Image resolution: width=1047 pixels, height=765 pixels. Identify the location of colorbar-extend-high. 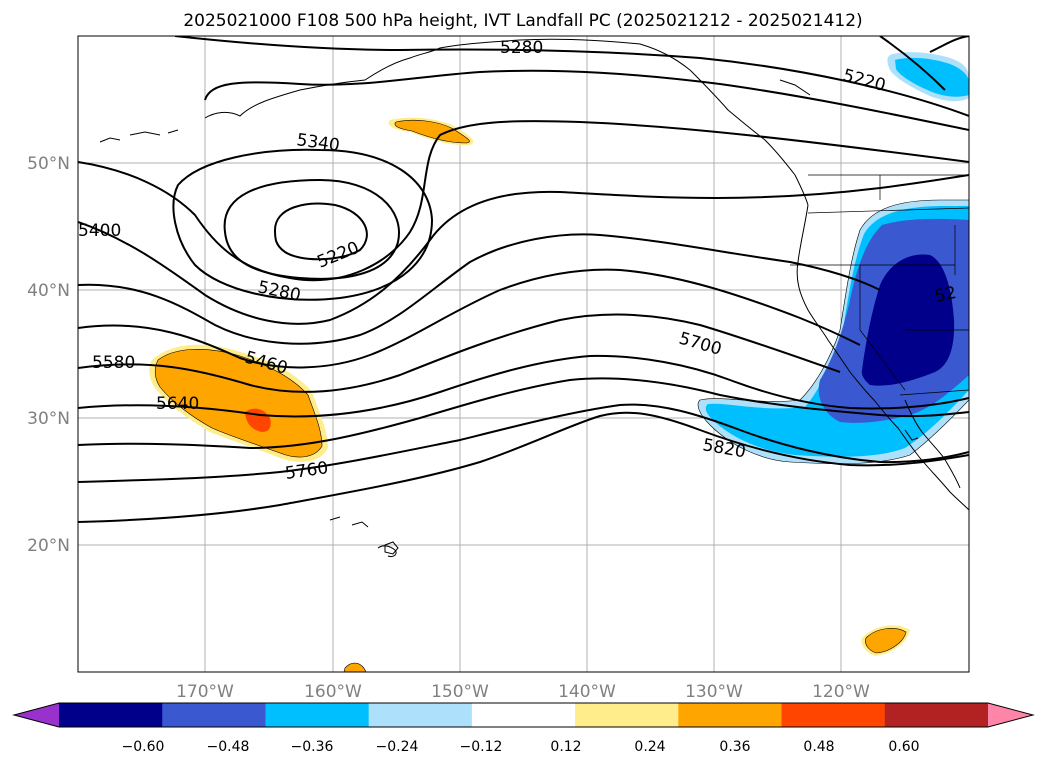
(1010, 715).